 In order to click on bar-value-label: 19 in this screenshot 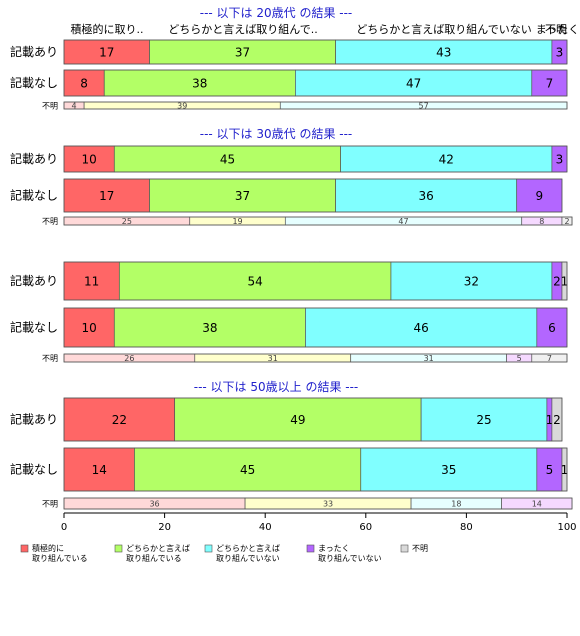, I will do `click(237, 221)`.